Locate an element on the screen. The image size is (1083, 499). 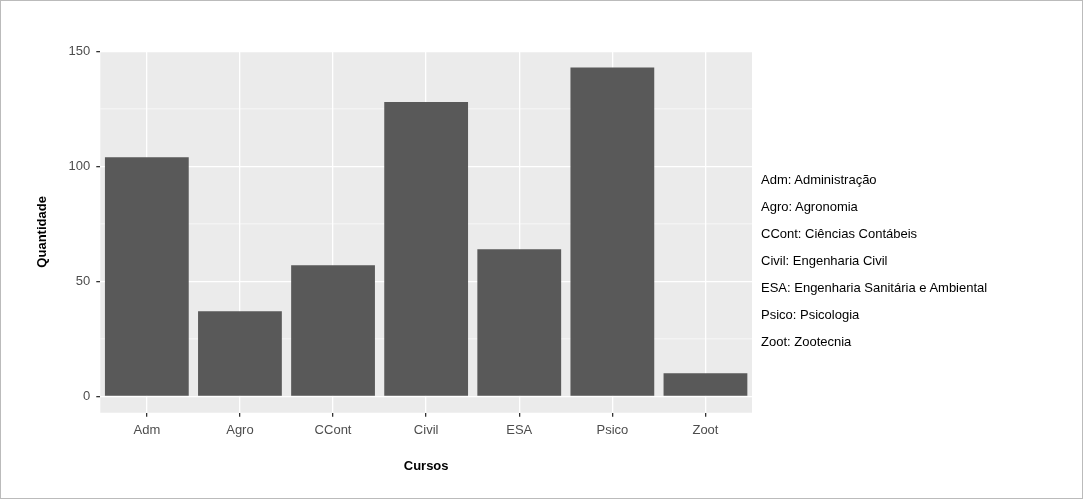
text: CCont: Ciências Contábeis is located at coordinates (840, 234).